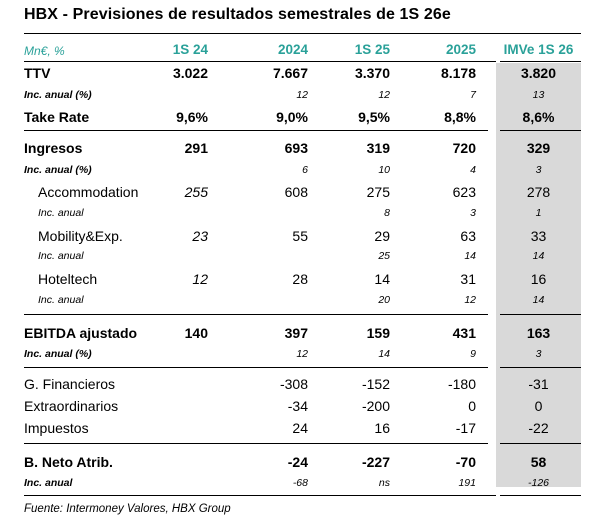  What do you see at coordinates (300, 279) in the screenshot?
I see `cell-2024: 28` at bounding box center [300, 279].